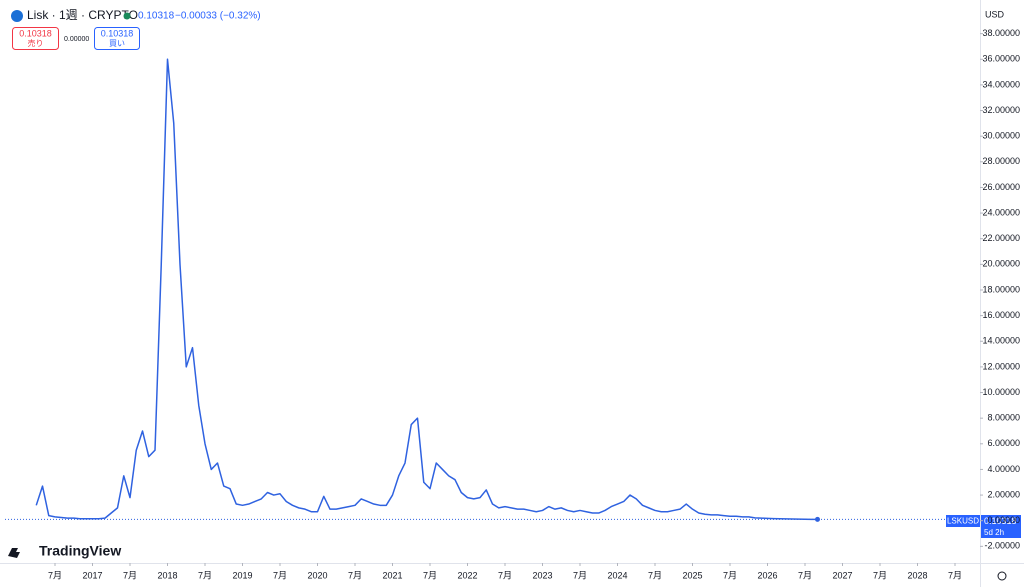 Image resolution: width=1024 pixels, height=587 pixels. Describe the element at coordinates (1001, 59) in the screenshot. I see `y-tick-label: 36.00000` at that location.